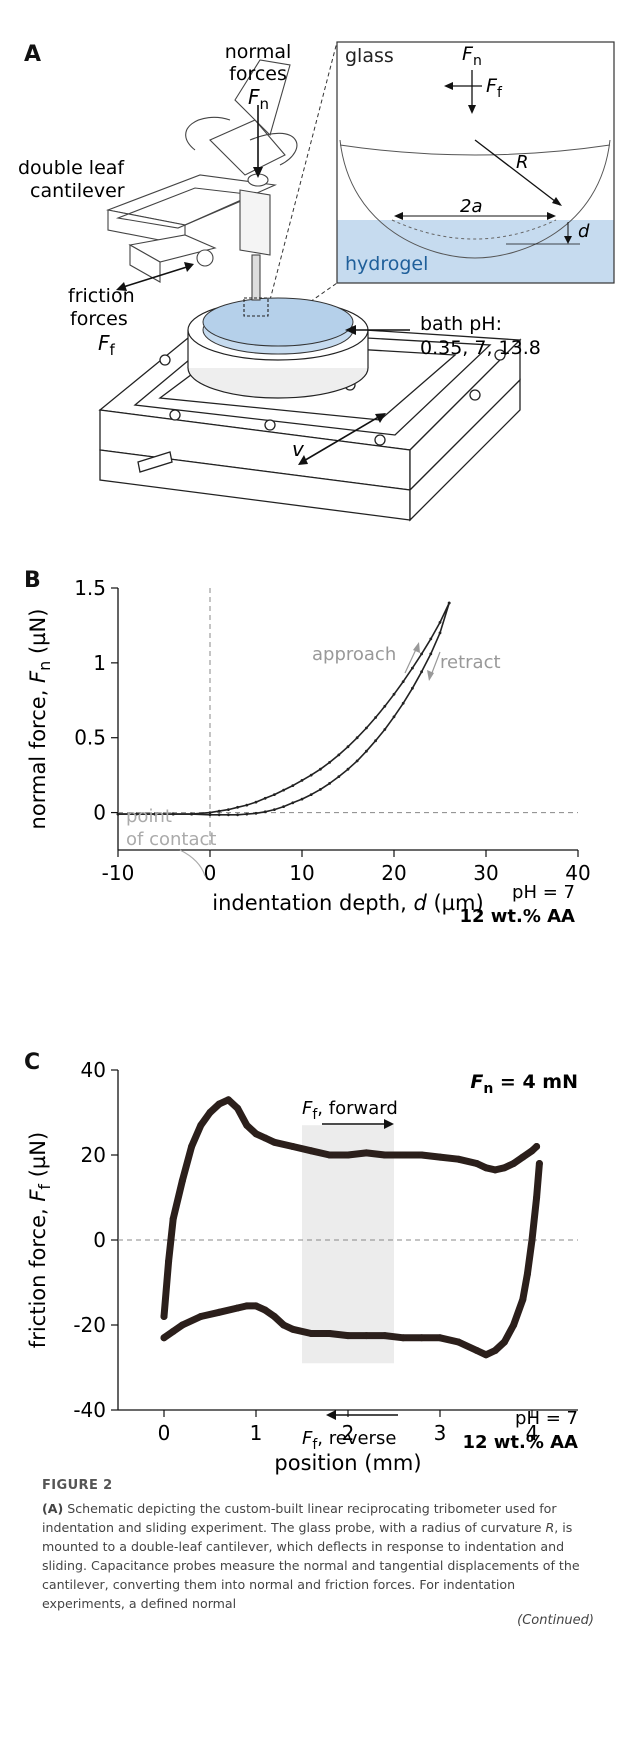  I want to click on b-annot-ph: pH = 7, so click(543, 892).